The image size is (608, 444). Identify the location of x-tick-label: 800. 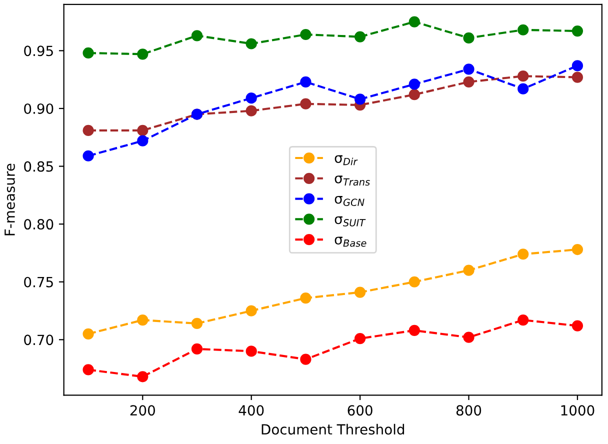
(469, 410).